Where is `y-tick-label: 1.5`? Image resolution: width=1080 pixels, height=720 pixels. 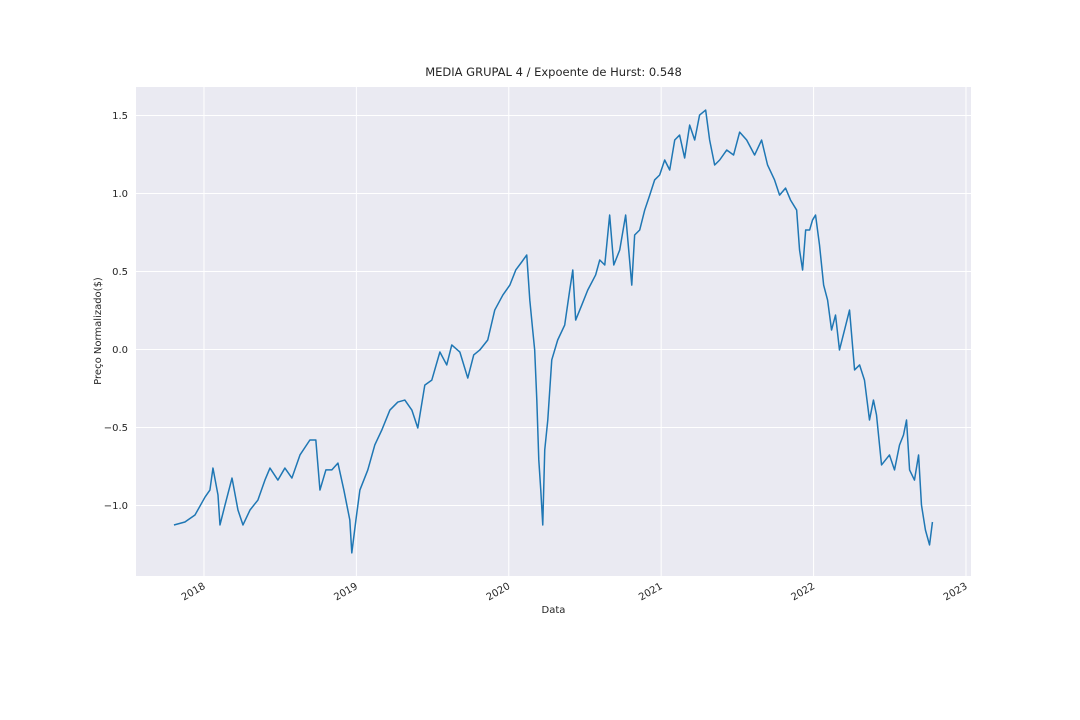
y-tick-label: 1.5 is located at coordinates (120, 116).